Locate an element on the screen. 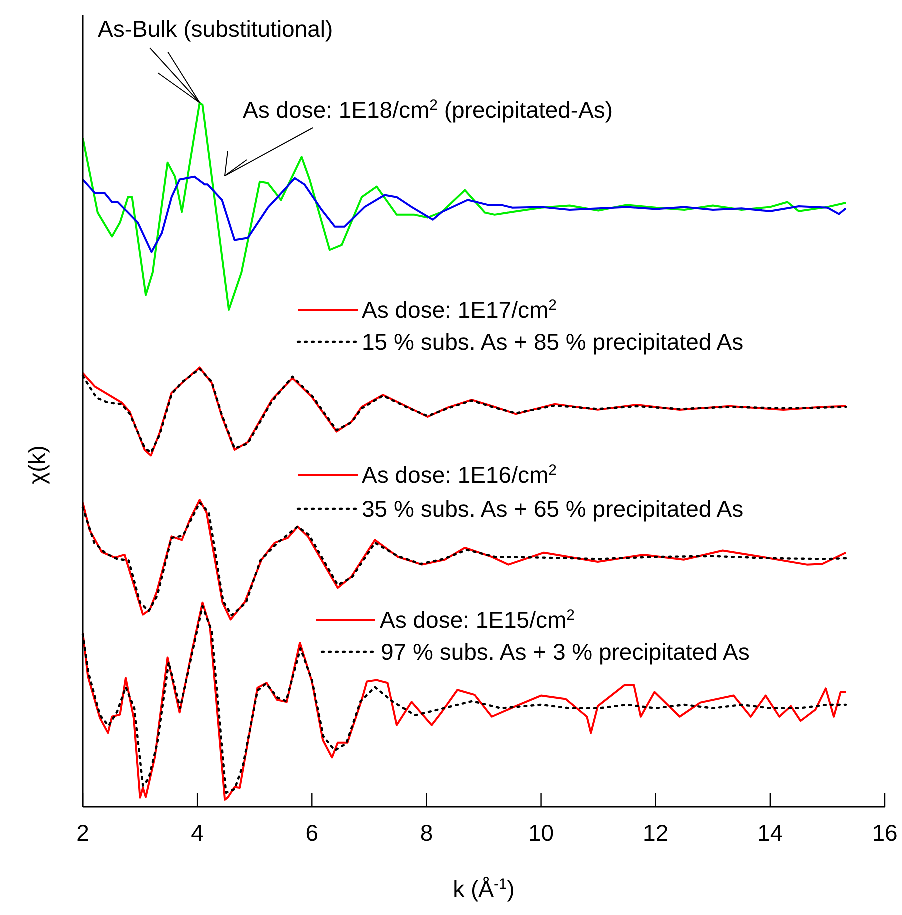 Image resolution: width=902 pixels, height=915 pixels. x-tick-label: 6 is located at coordinates (312, 833).